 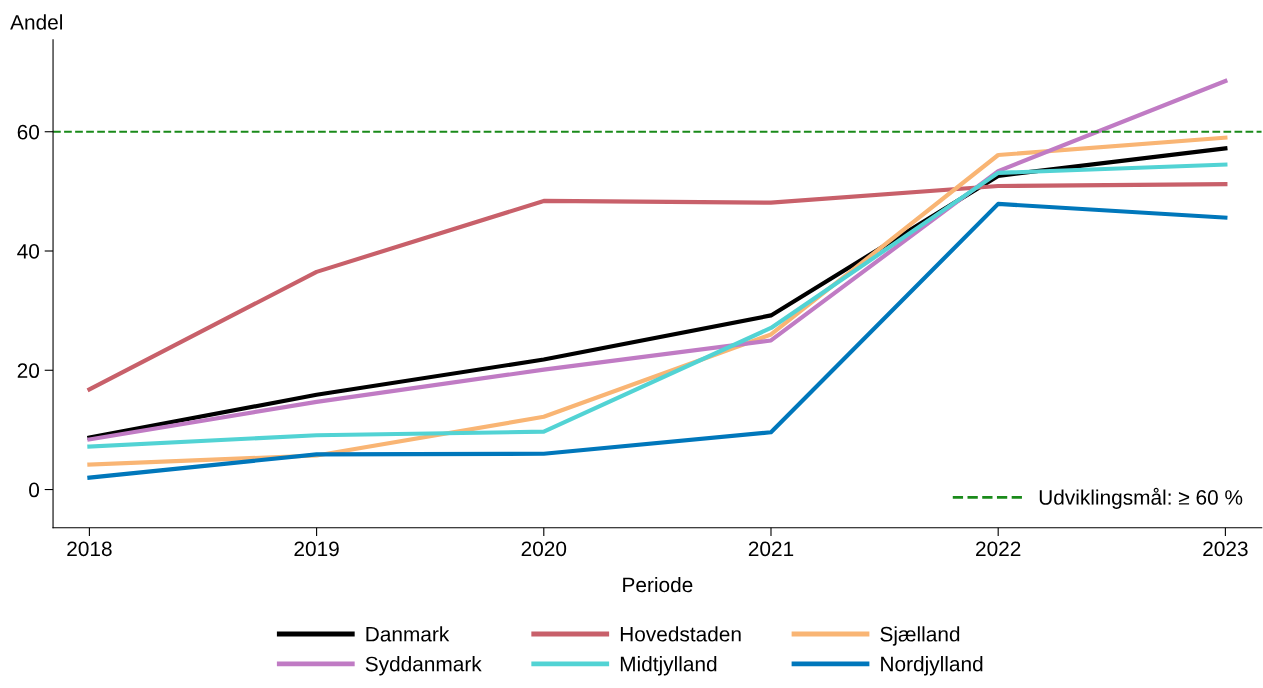 I want to click on legend-label: Danmark, so click(x=408, y=634).